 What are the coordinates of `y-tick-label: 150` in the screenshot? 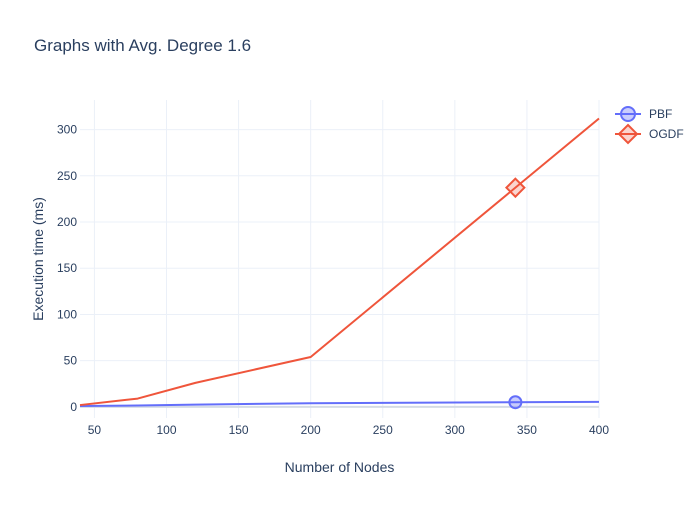 It's located at (67, 268).